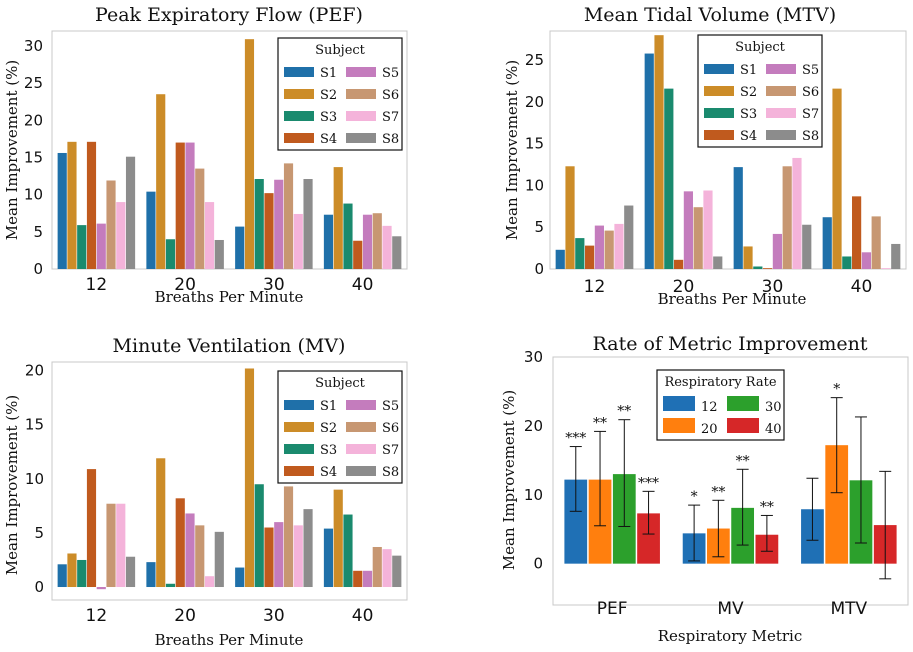 The image size is (913, 652). I want to click on mv-legend-label: S2, so click(328, 428).